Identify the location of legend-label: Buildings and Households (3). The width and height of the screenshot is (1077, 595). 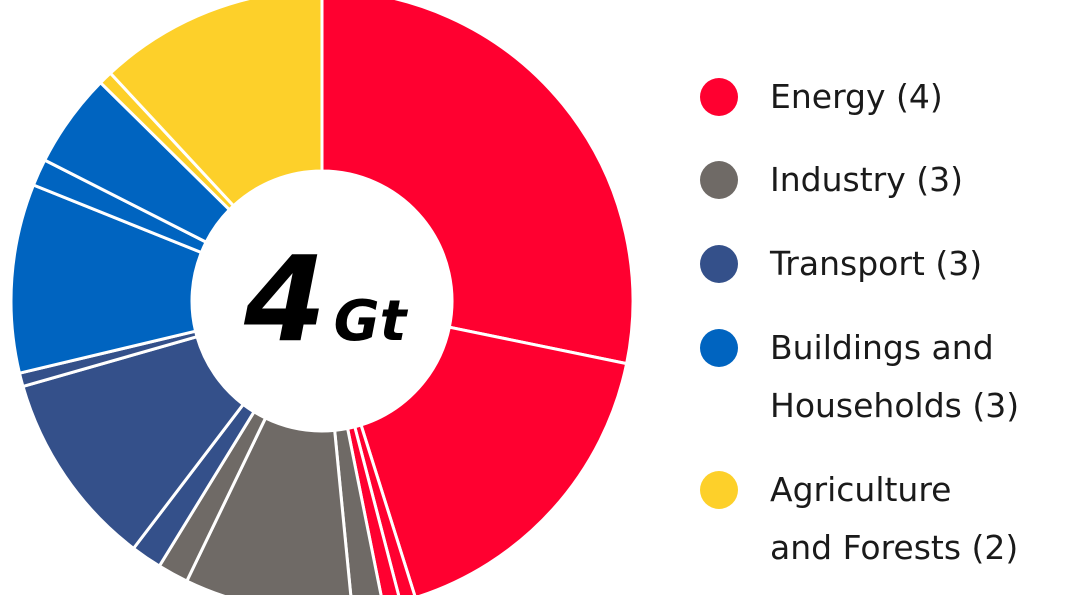
(895, 376).